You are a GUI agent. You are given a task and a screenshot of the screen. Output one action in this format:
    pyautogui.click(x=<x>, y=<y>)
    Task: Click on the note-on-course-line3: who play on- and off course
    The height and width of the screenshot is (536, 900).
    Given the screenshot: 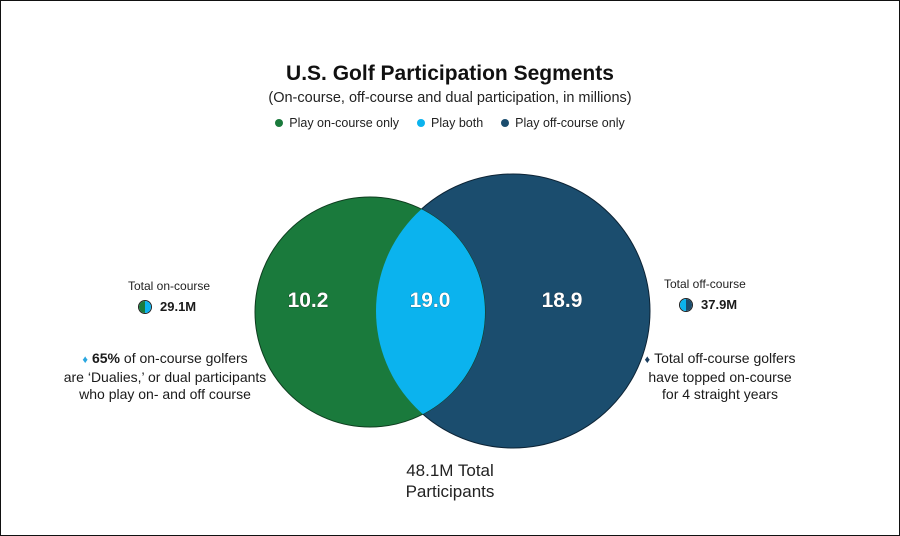 What is the action you would take?
    pyautogui.click(x=165, y=394)
    